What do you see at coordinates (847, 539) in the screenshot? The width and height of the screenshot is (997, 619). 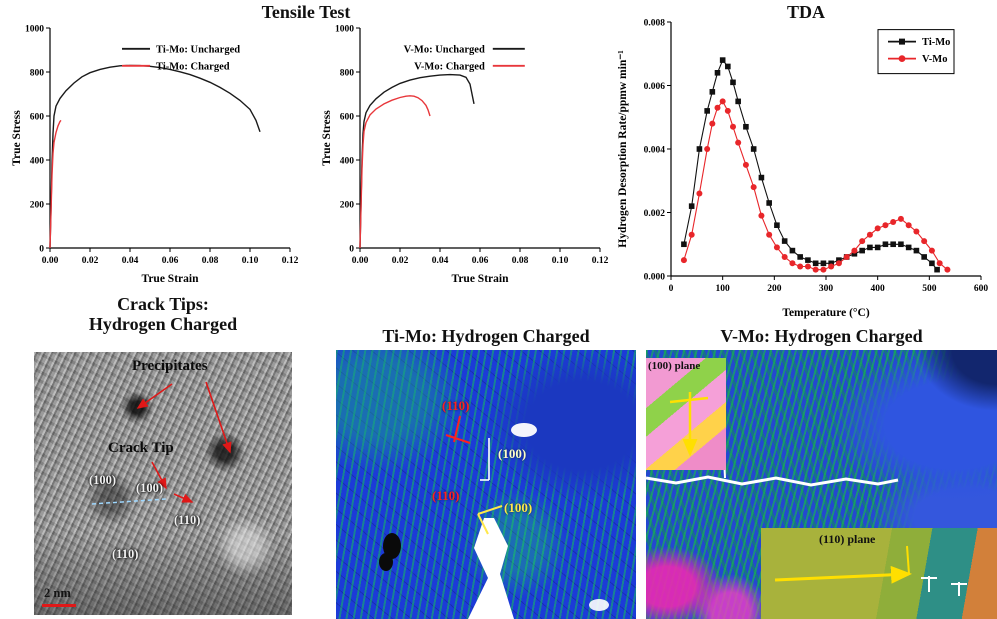 I see `vmo-inset2-label: (110) plane` at bounding box center [847, 539].